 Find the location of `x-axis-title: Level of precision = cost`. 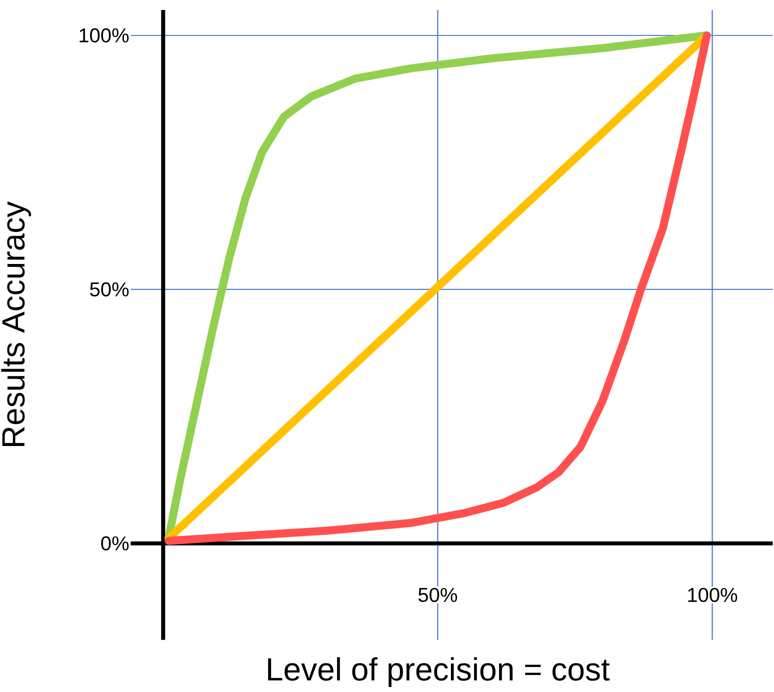

x-axis-title: Level of precision = cost is located at coordinates (439, 672).